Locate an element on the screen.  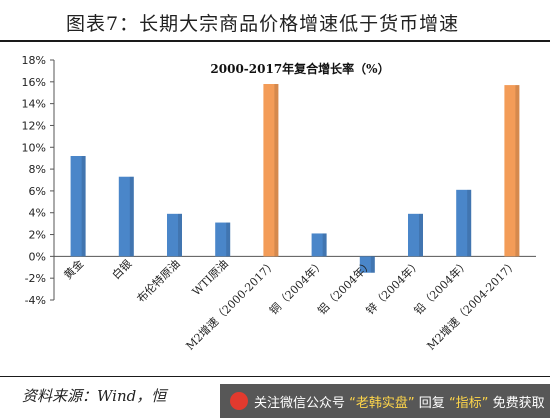
wechat-logo-icon is located at coordinates (239, 401).